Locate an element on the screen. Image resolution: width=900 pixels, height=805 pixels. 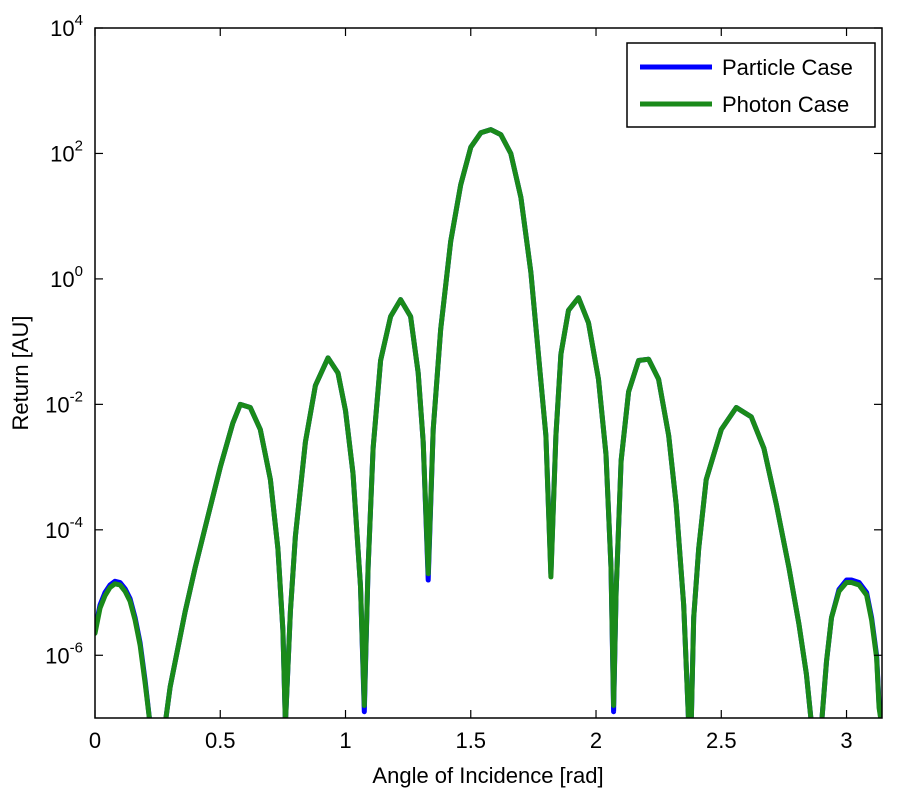
legend: Particle Case Photon Case is located at coordinates (751, 85).